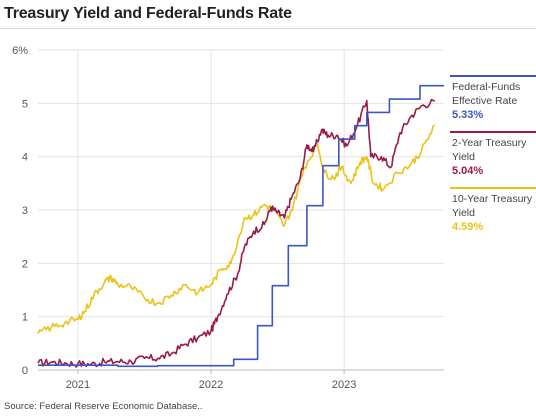 The height and width of the screenshot is (417, 536). What do you see at coordinates (467, 227) in the screenshot?
I see `legend-value: 4.59%` at bounding box center [467, 227].